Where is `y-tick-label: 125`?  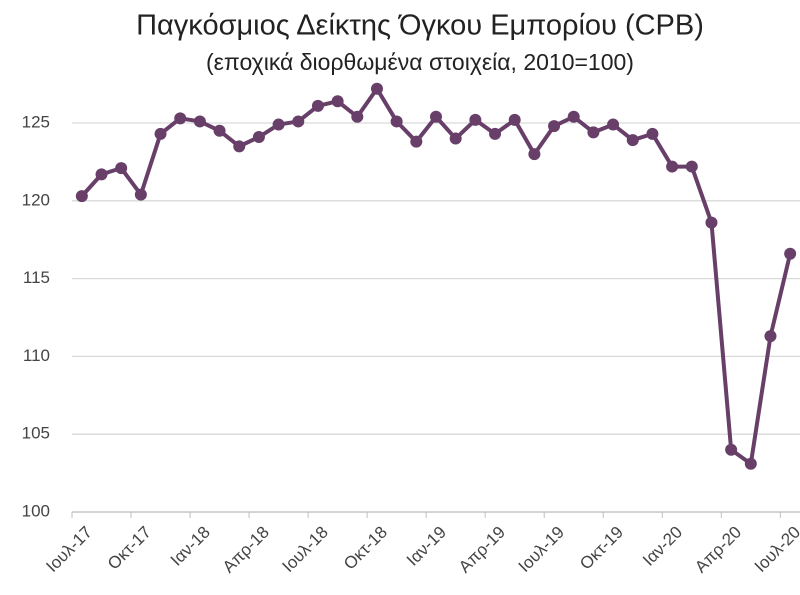 y-tick-label: 125 is located at coordinates (36, 121).